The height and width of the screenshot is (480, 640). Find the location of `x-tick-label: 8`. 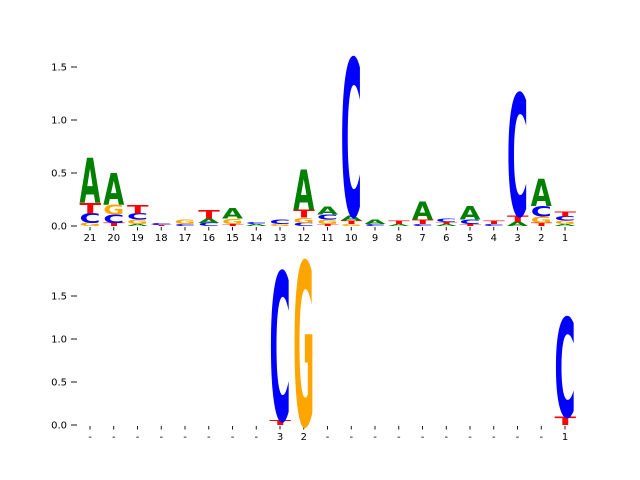

x-tick-label: 8 is located at coordinates (399, 238).